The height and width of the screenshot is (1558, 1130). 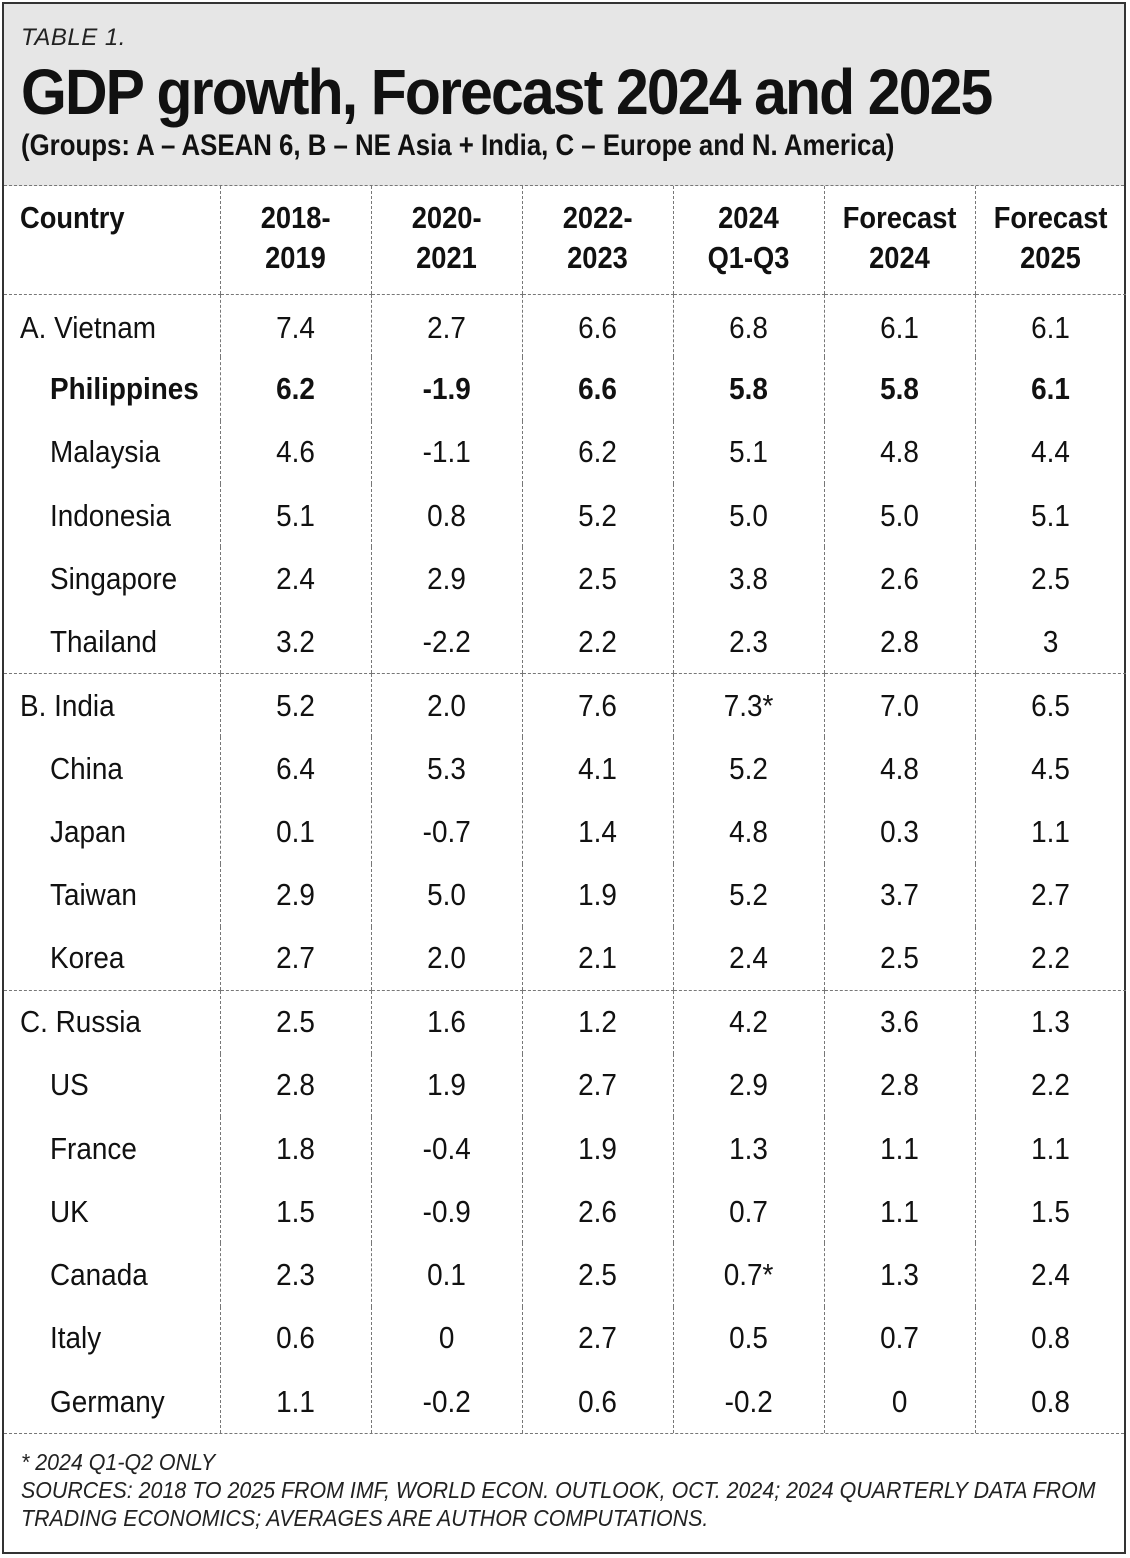 I want to click on value-text: 0.3, so click(x=899, y=832).